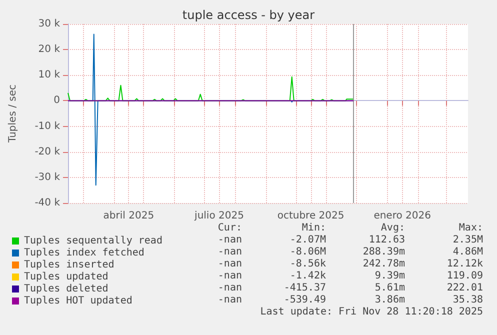 This screenshot has width=497, height=335. Describe the element at coordinates (310, 216) in the screenshot. I see `x-tick-label: octubre 2025` at that location.